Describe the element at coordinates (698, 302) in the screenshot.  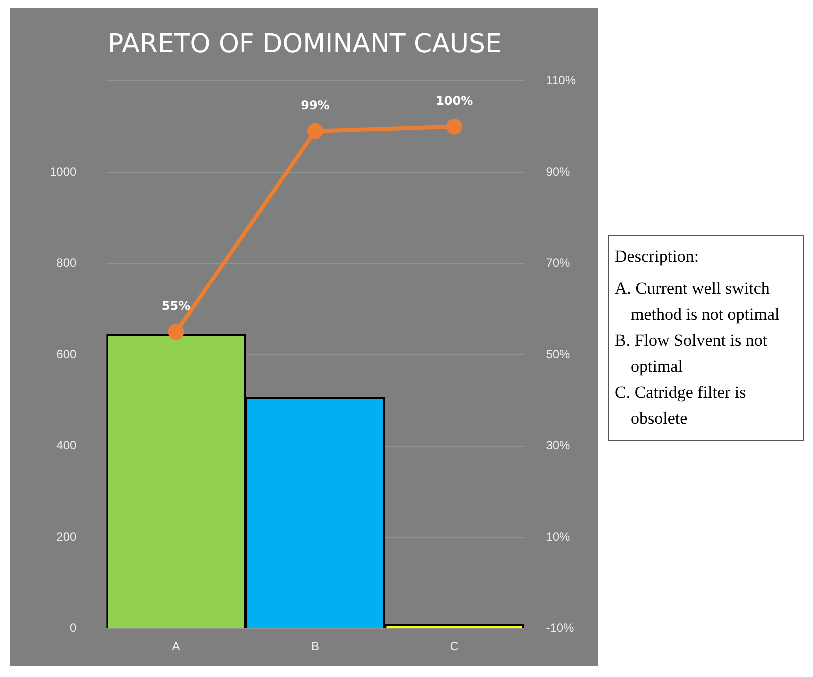
I see `text: A. Current well switch method is not optimal` at that location.